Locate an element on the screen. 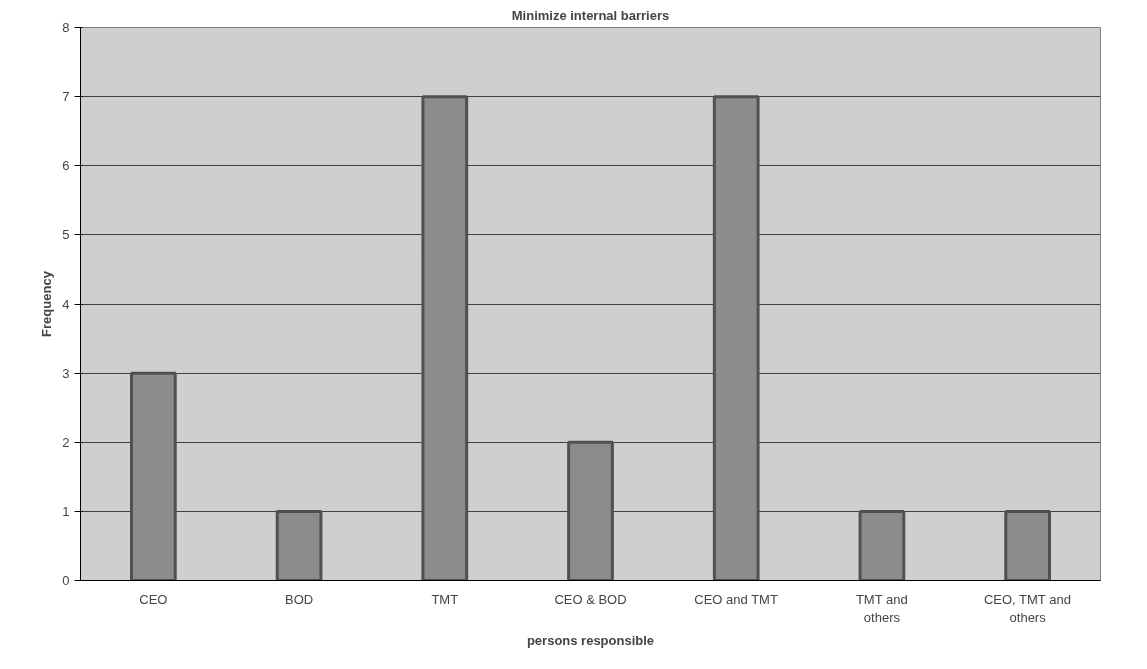 This screenshot has height=669, width=1147. y-tick-label: 8 is located at coordinates (66, 27).